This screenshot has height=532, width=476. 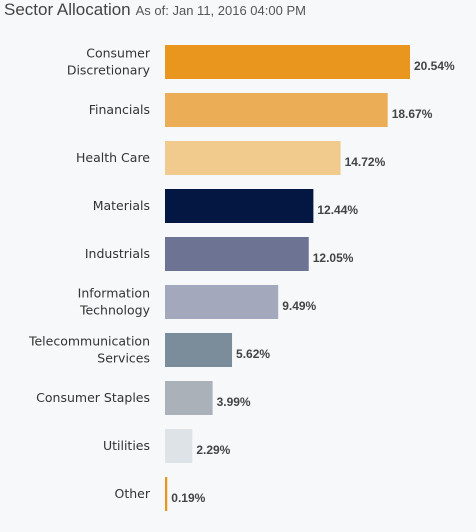 I want to click on value-label-telecommunication-services: 5.62%, so click(x=253, y=354).